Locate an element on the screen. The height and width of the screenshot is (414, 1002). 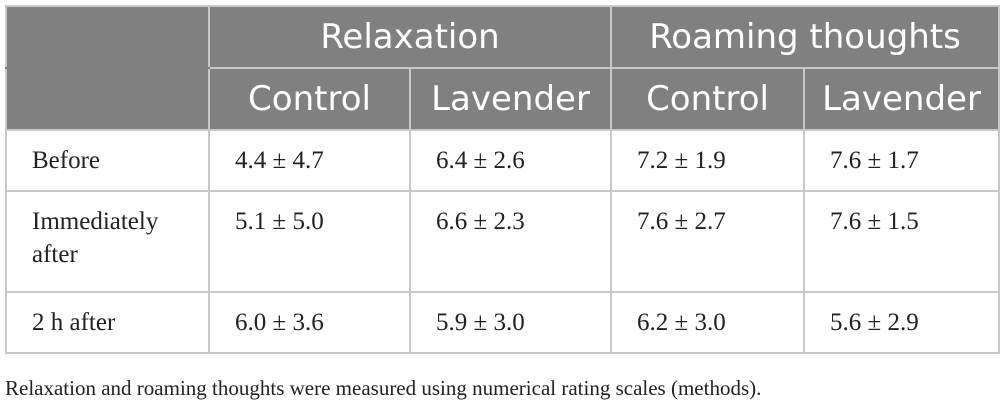
table-cell: 6.0 ± 3.6 is located at coordinates (309, 322).